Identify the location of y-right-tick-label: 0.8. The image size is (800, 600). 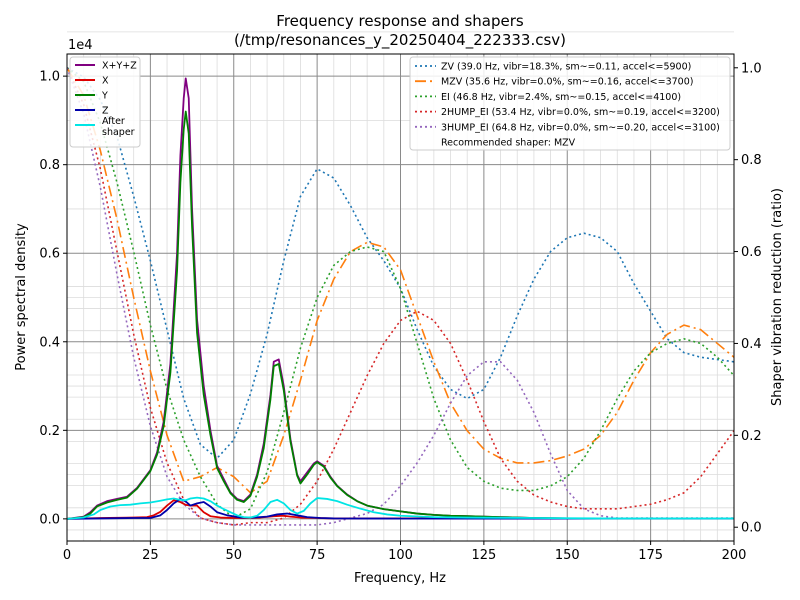
(751, 160).